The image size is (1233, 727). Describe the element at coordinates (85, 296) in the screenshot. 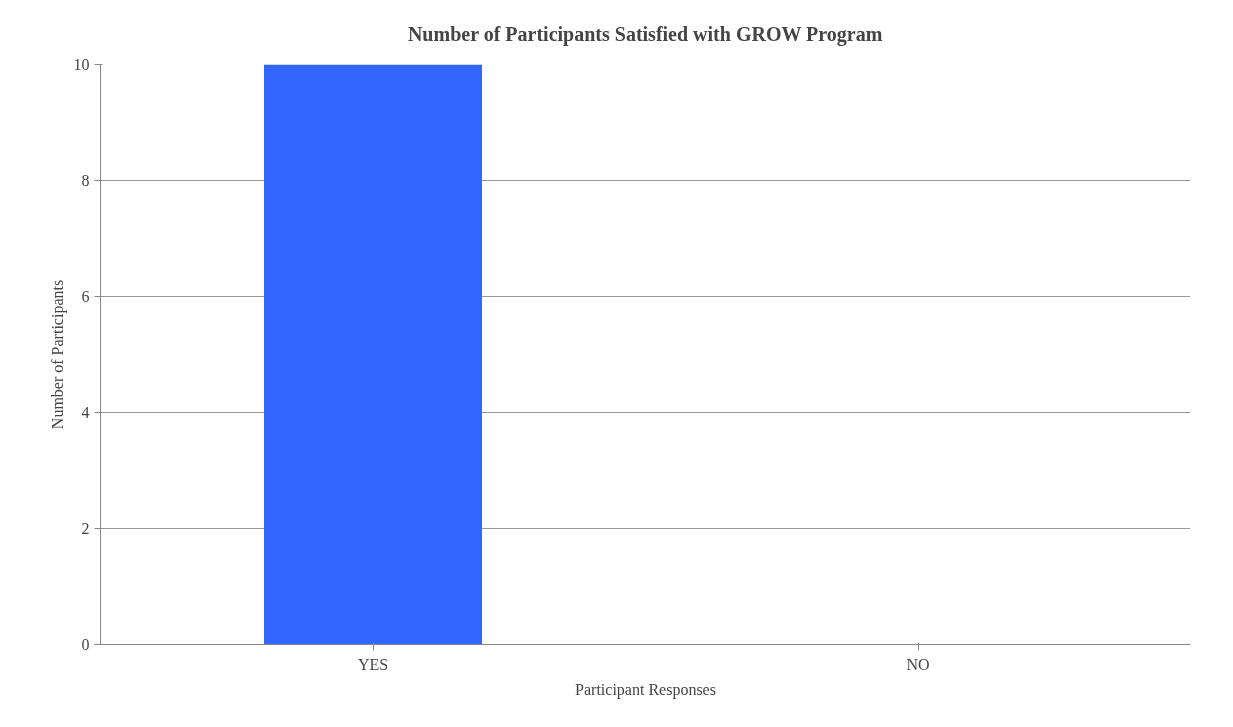

I see `y-tick-label: 6` at that location.